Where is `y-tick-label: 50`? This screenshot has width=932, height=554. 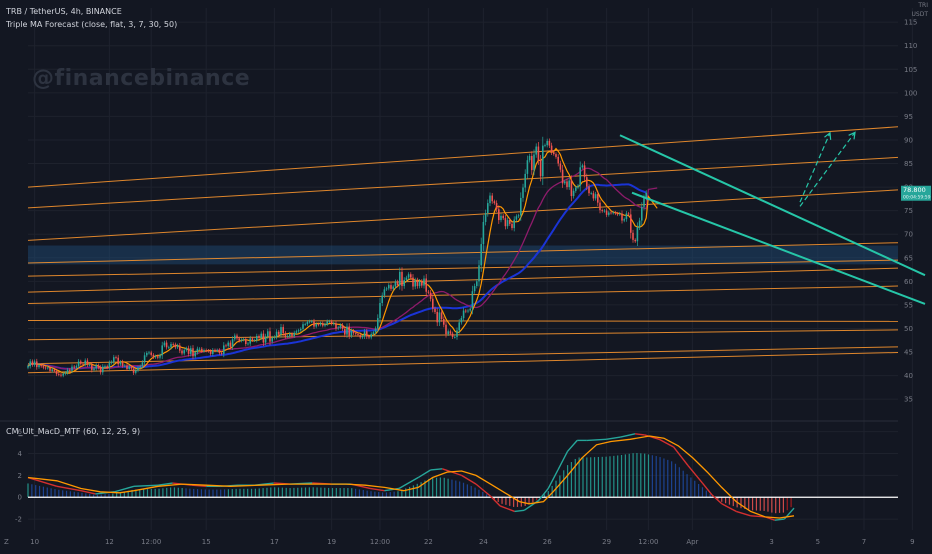 y-tick-label: 50 is located at coordinates (908, 329).